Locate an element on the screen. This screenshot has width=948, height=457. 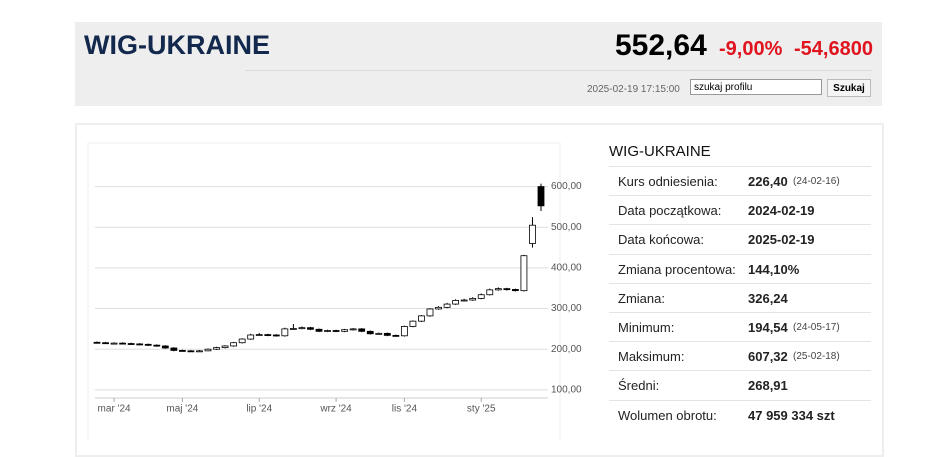
search-input: szukaj profilu is located at coordinates (756, 87).